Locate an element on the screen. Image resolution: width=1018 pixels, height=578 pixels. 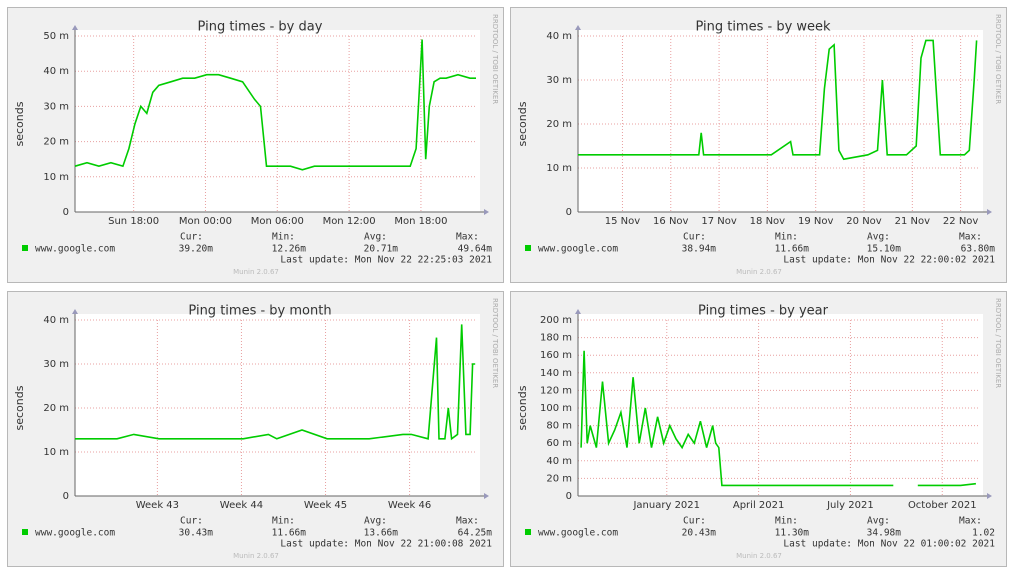
y-tick-label: 180 m is located at coordinates (556, 338).